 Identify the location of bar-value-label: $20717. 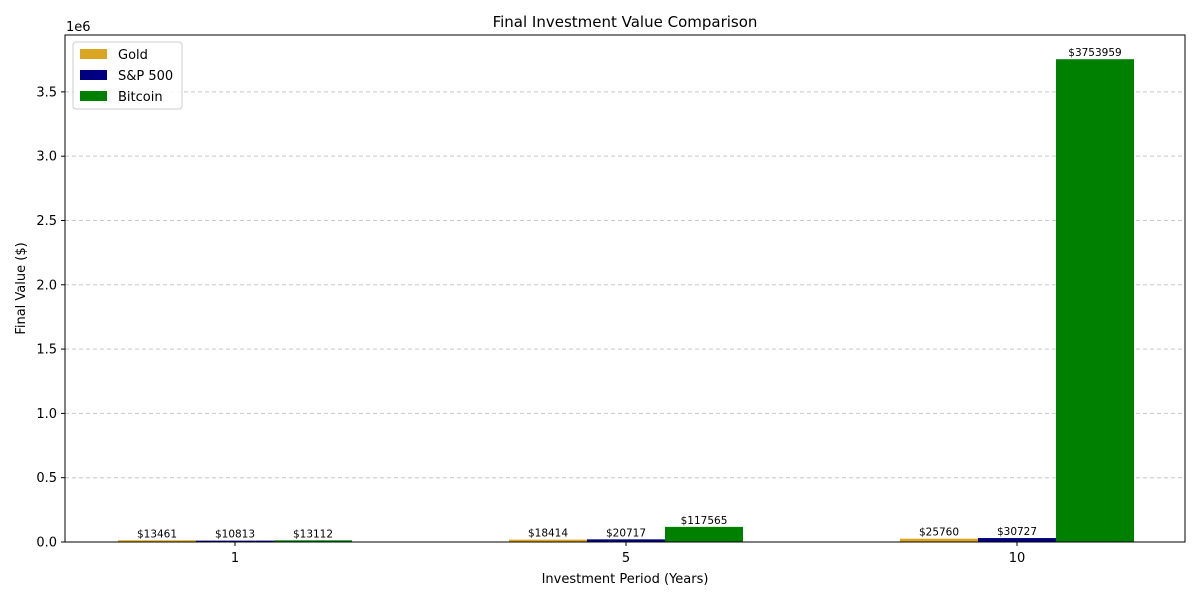
(626, 533).